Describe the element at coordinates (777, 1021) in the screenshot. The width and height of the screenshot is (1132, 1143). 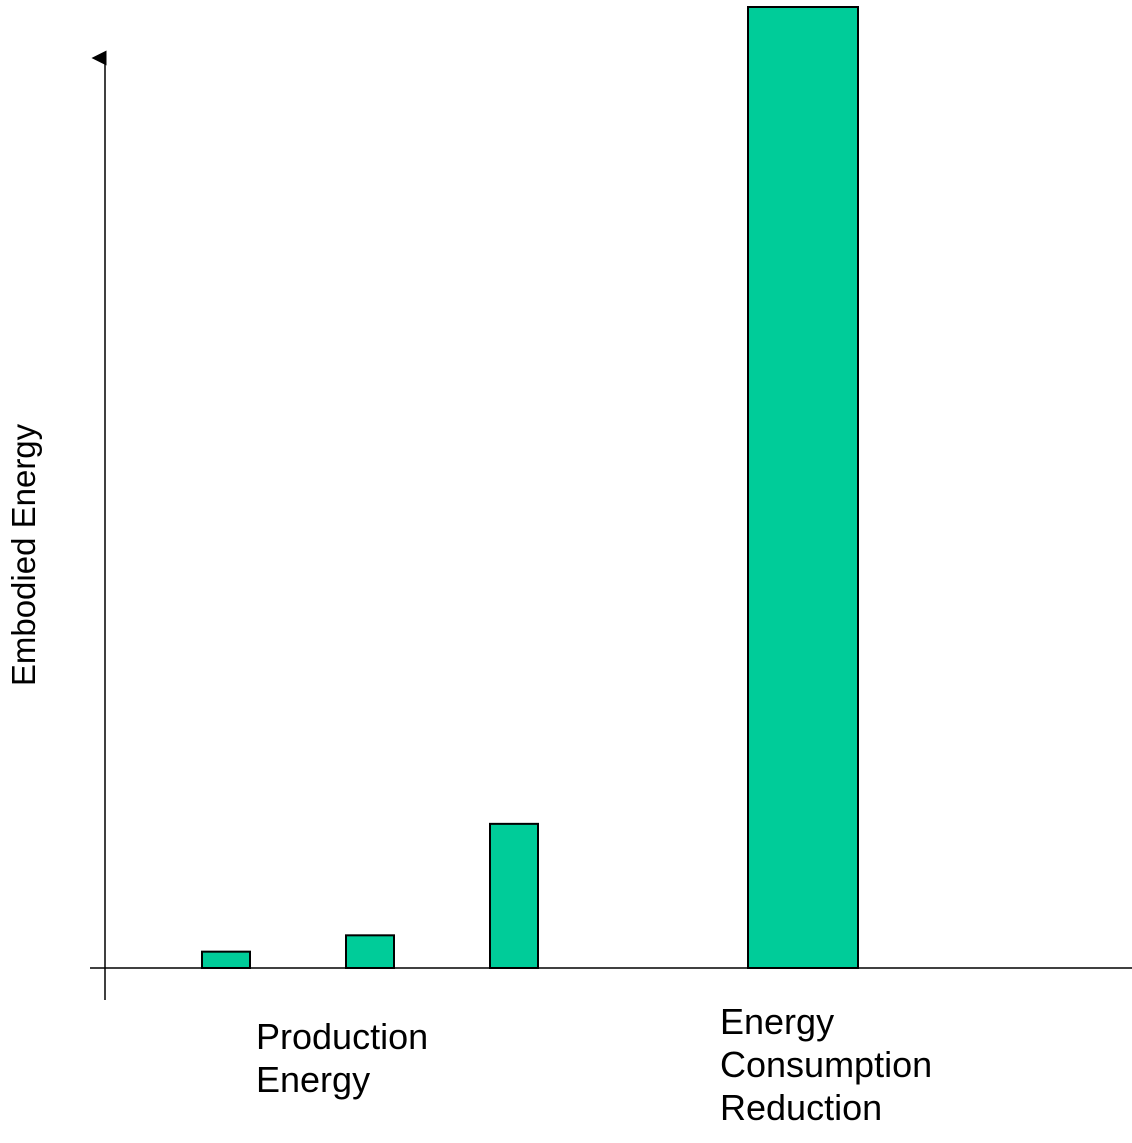
I see `consumption-label-line-1: Energy` at that location.